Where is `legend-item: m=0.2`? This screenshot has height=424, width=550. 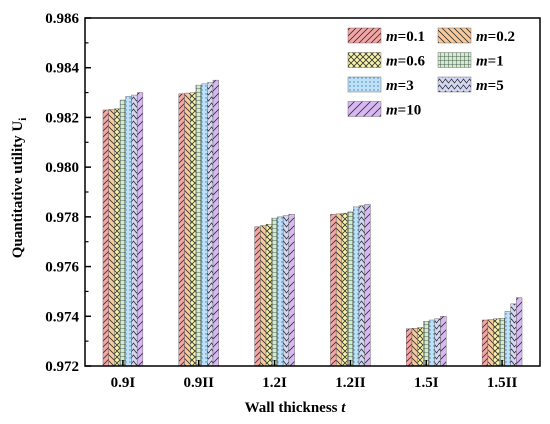 legend-item: m=0.2 is located at coordinates (476, 36).